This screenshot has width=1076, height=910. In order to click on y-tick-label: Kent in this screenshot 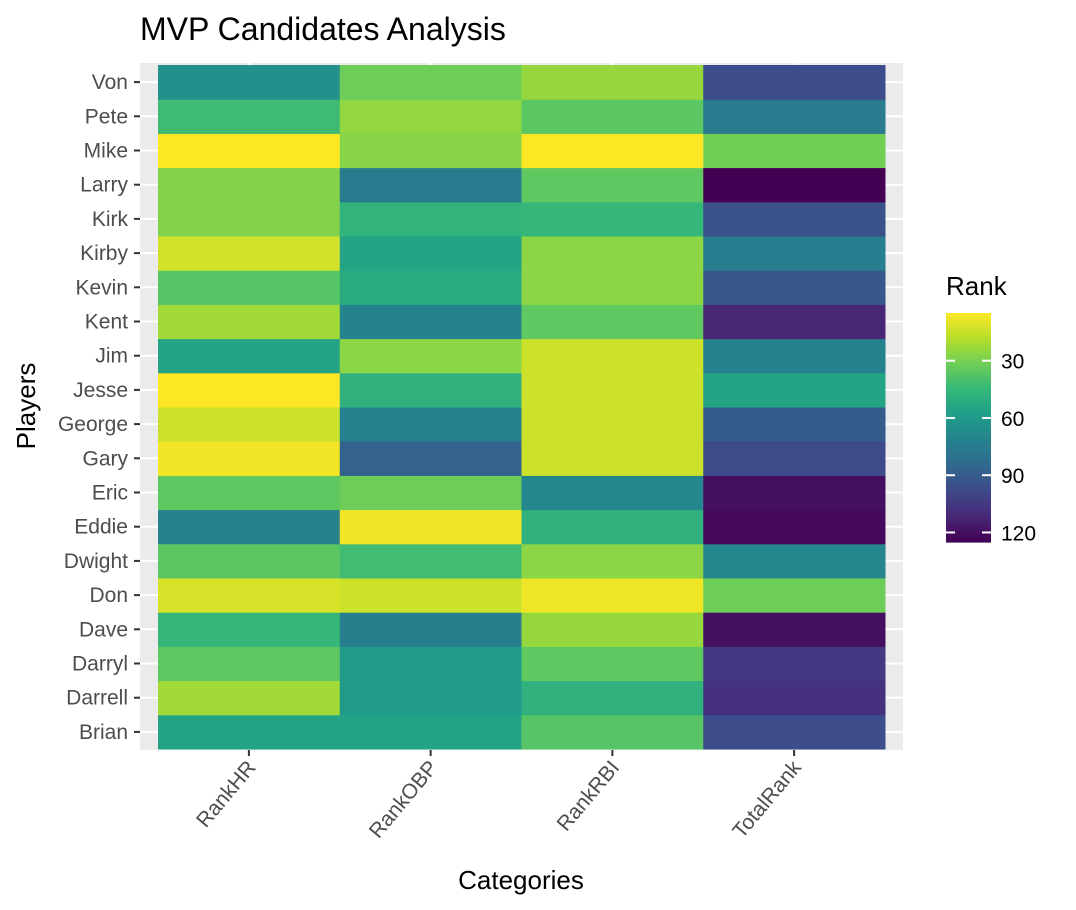, I will do `click(106, 322)`.